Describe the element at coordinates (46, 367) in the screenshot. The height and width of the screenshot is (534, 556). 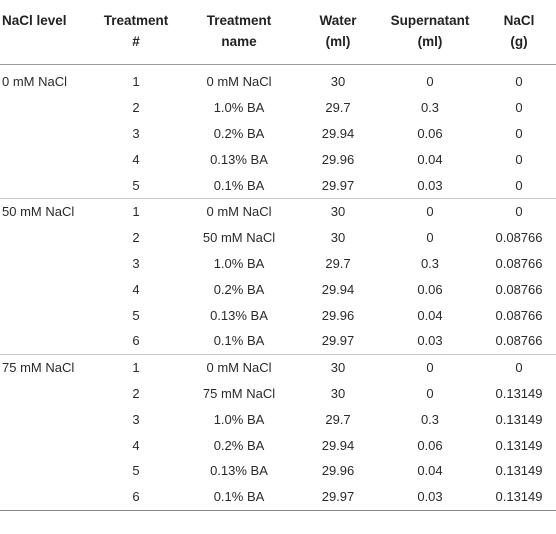
I see `nacl-level-cell: 75 mM NaCl` at that location.